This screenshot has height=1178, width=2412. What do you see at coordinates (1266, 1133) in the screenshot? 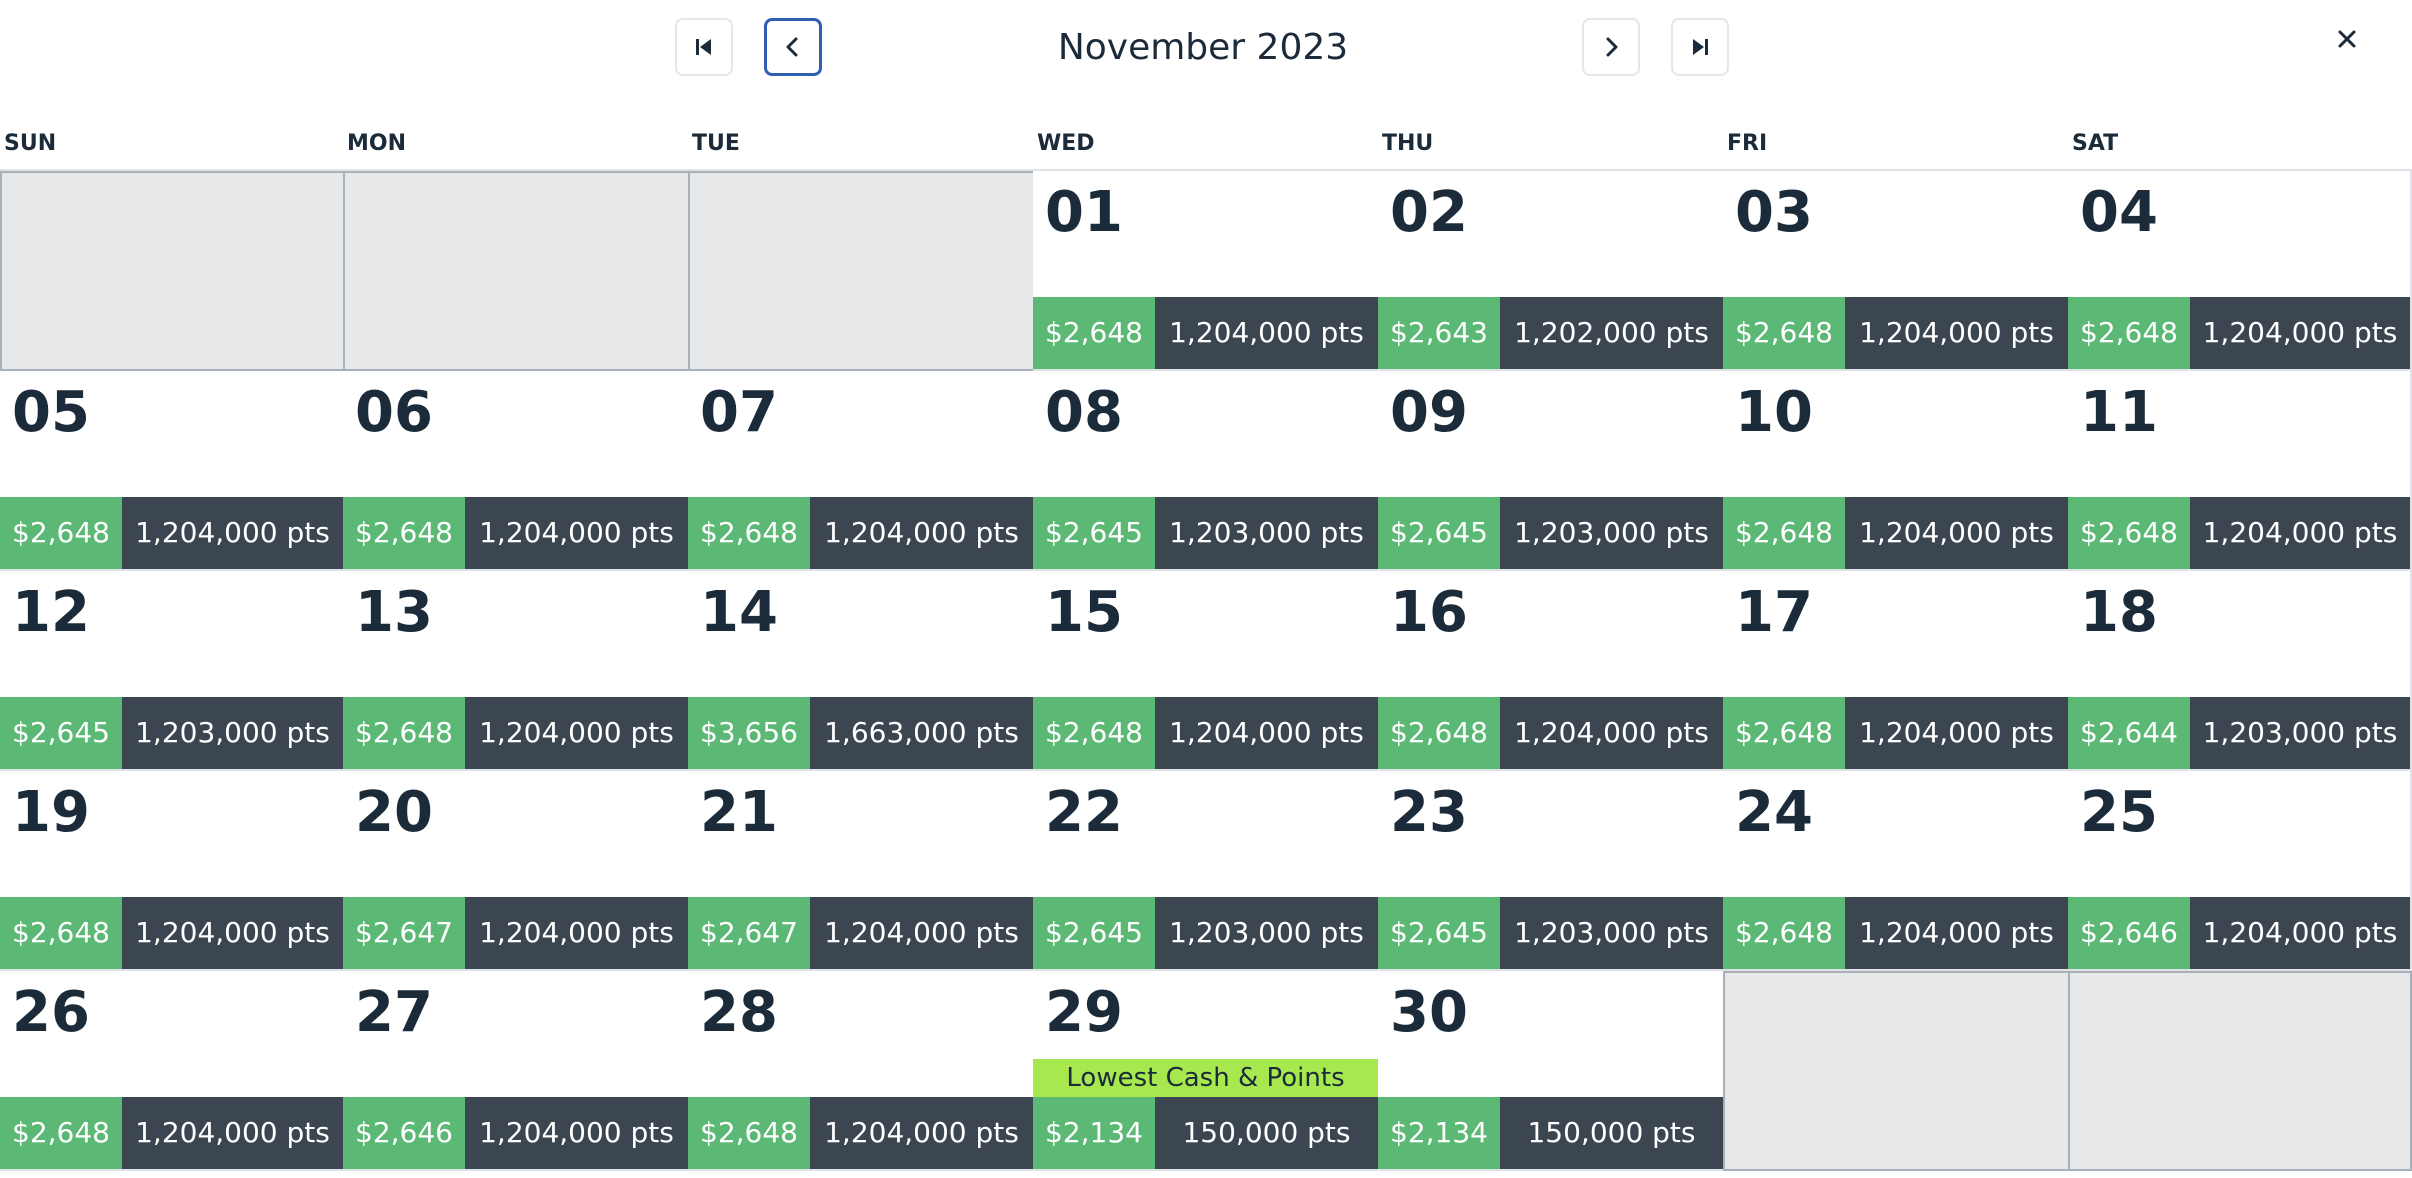
I see `points-price: 150,000 pts` at bounding box center [1266, 1133].